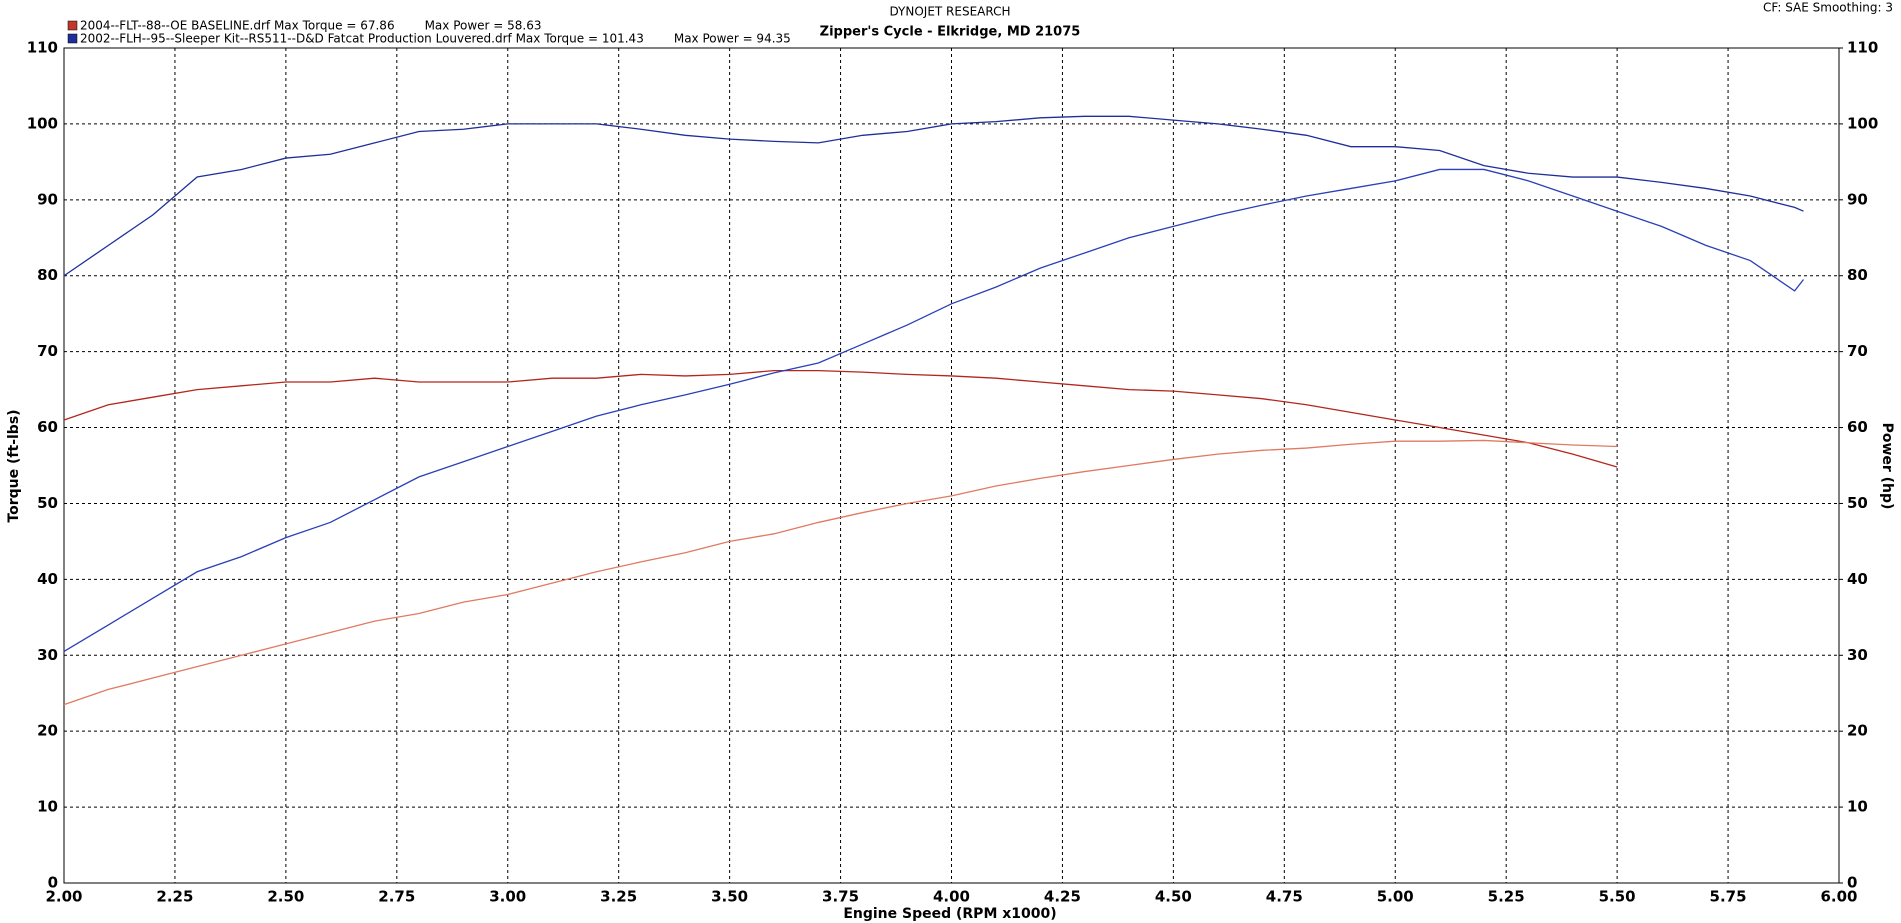 This screenshot has height=923, width=1901. Describe the element at coordinates (1857, 579) in the screenshot. I see `y2-tick-label: 40` at that location.